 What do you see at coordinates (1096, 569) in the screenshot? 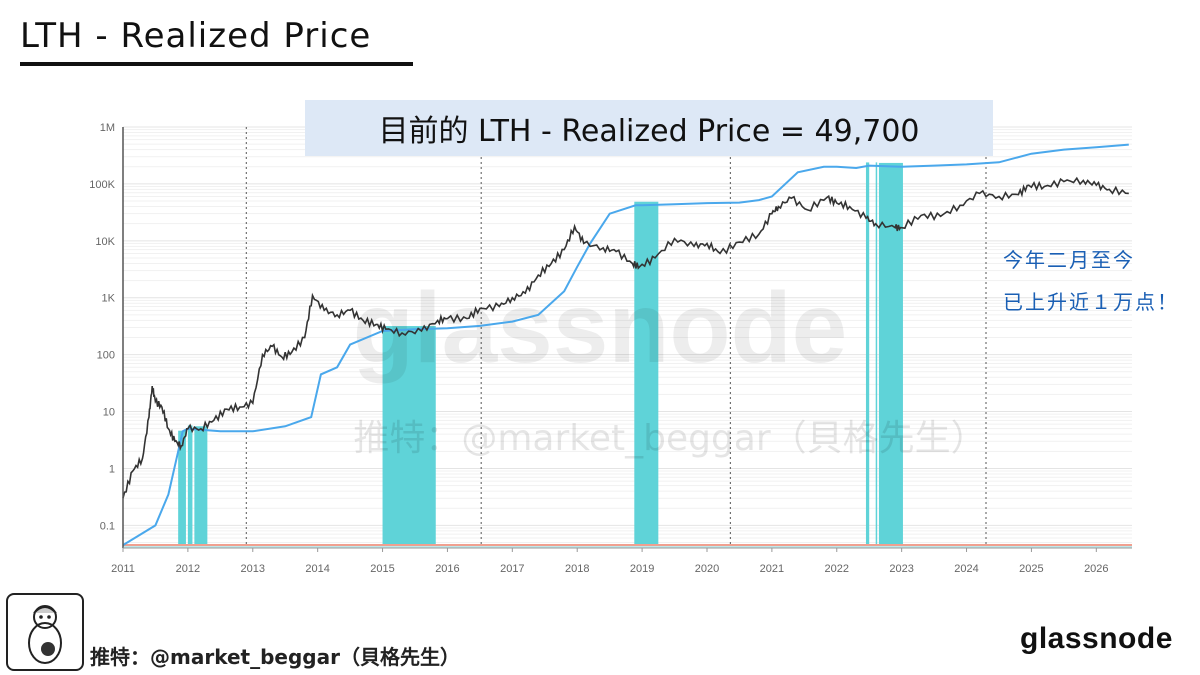
I see `x-tick-label: 2026` at bounding box center [1096, 569].